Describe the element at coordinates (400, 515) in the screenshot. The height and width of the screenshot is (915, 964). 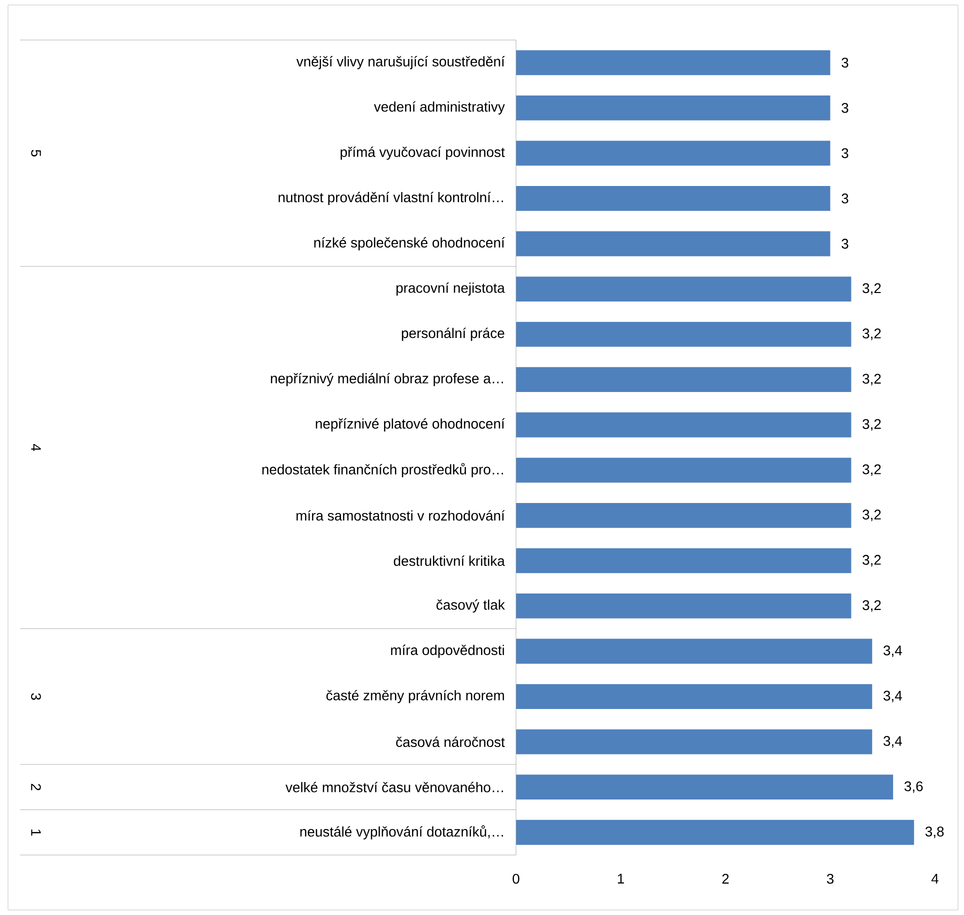
I see `y-tick-label: míra samostatnosti v rozhodování` at that location.